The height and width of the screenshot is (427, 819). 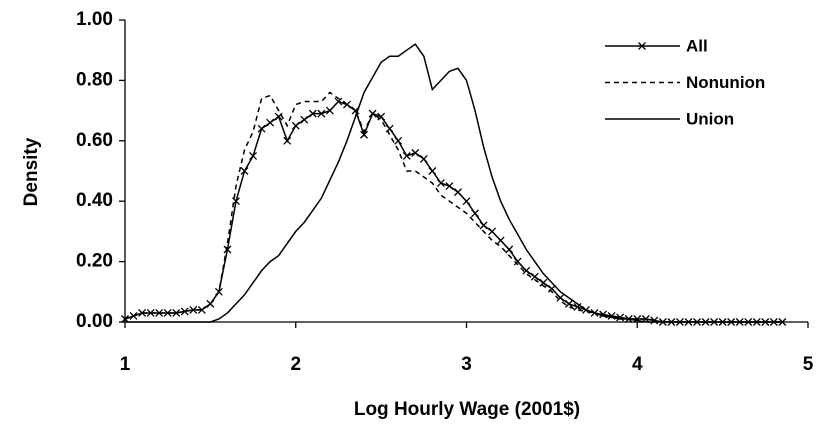 What do you see at coordinates (94, 19) in the screenshot?
I see `y-tick-label: 1.00` at bounding box center [94, 19].